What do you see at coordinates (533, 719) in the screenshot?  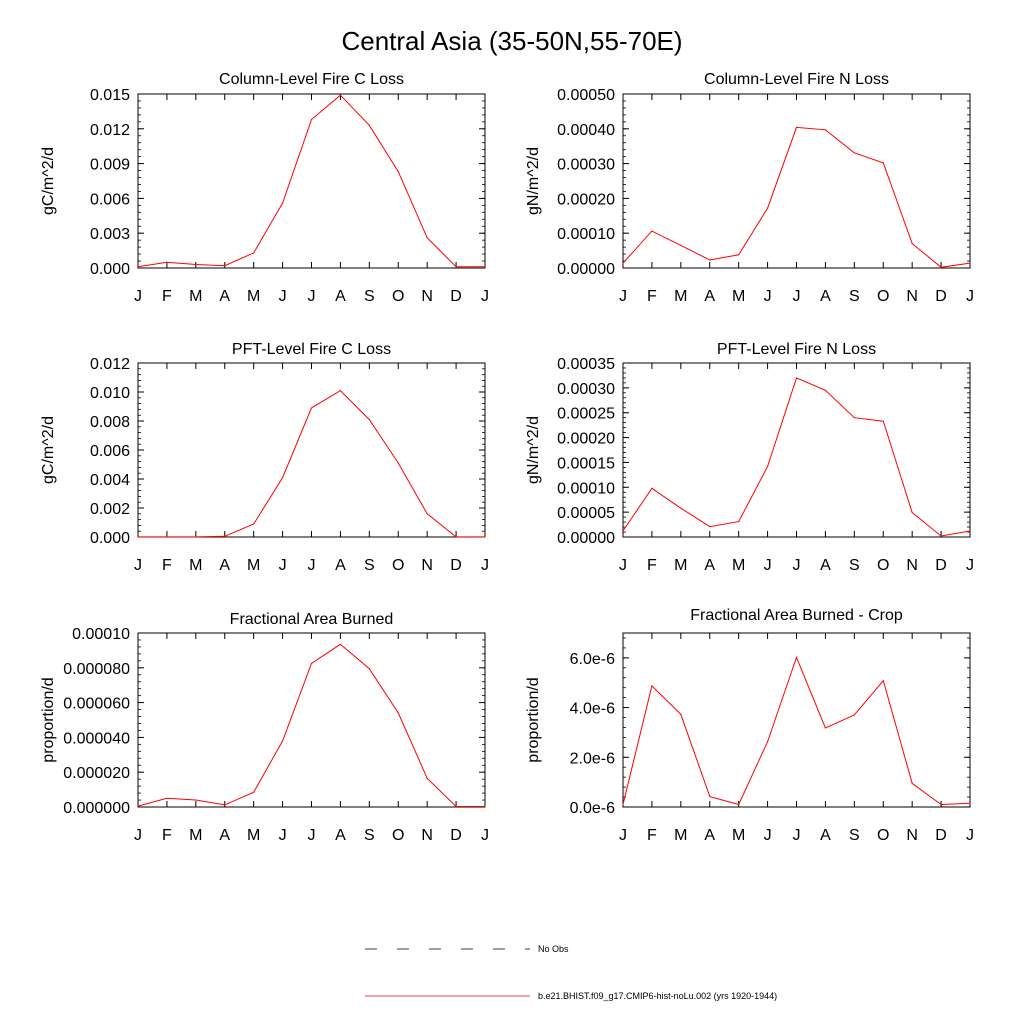 I see `y-axis-label: proportion/d` at bounding box center [533, 719].